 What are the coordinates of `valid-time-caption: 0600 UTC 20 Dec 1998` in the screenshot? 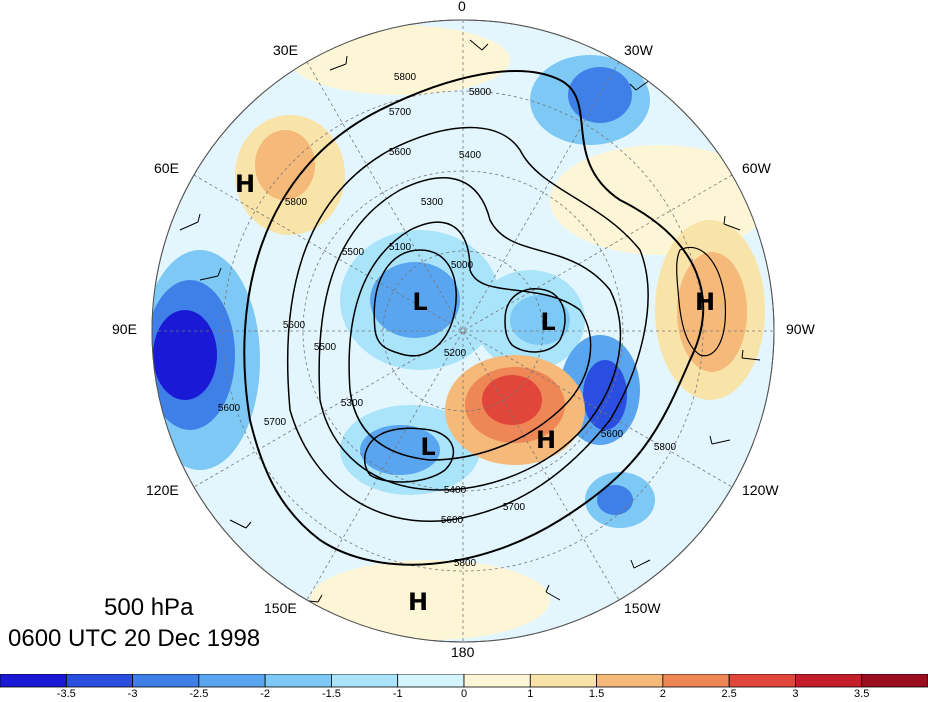 It's located at (134, 638).